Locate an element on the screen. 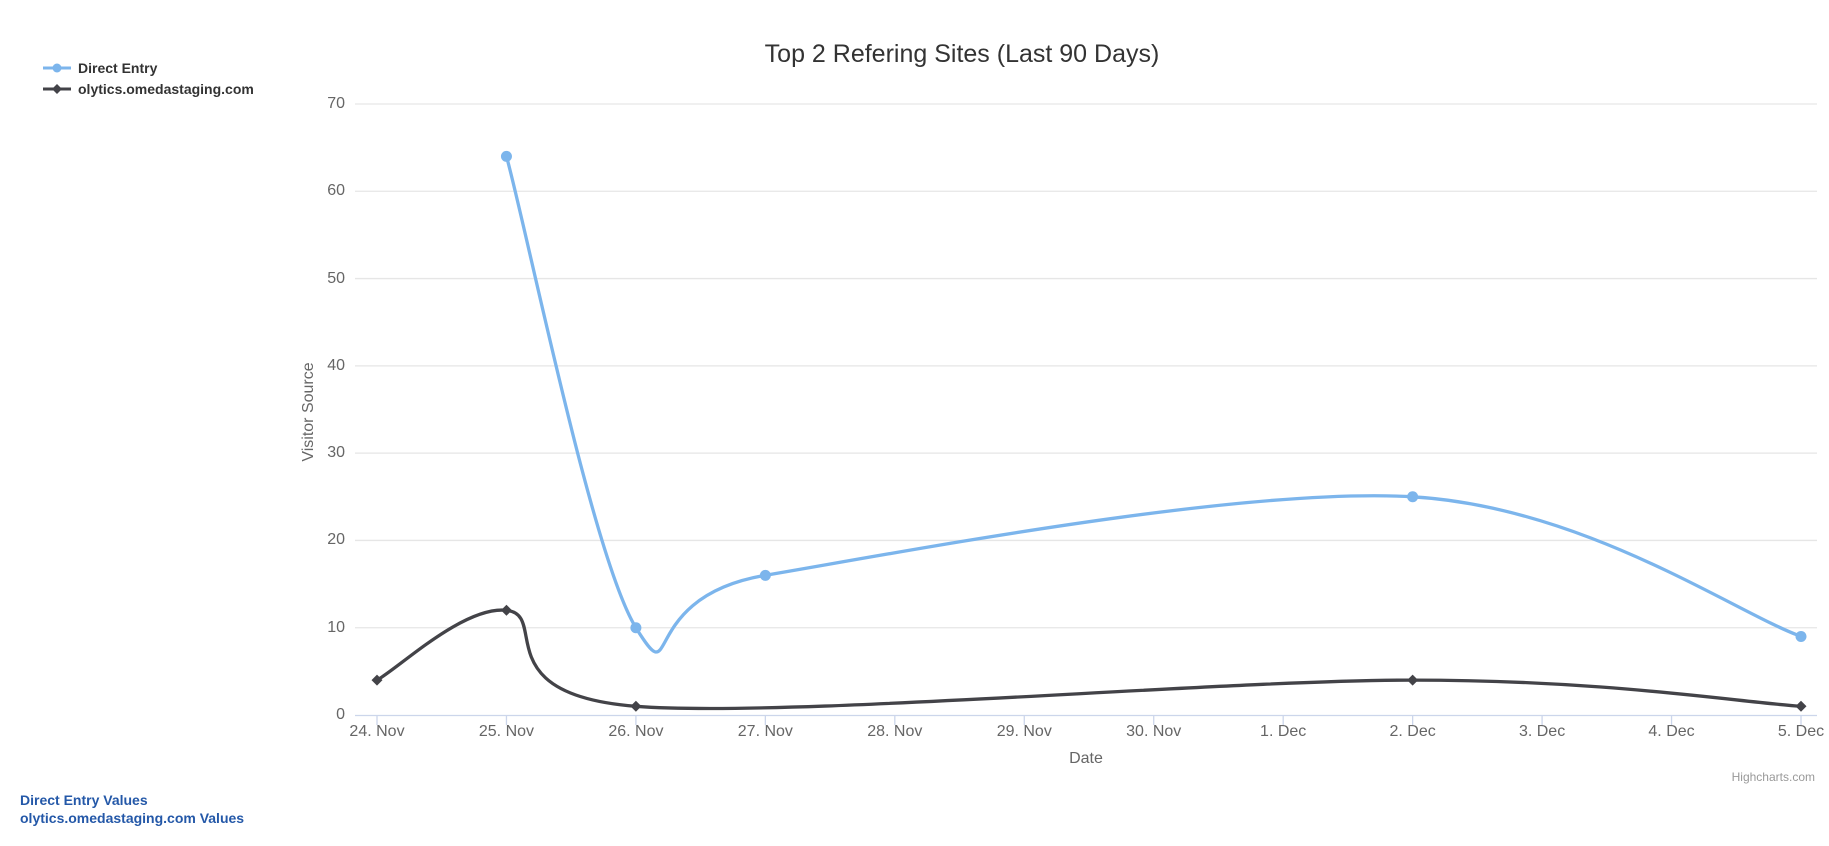 This screenshot has width=1829, height=846. x-axis-label: 28. Nov is located at coordinates (895, 731).